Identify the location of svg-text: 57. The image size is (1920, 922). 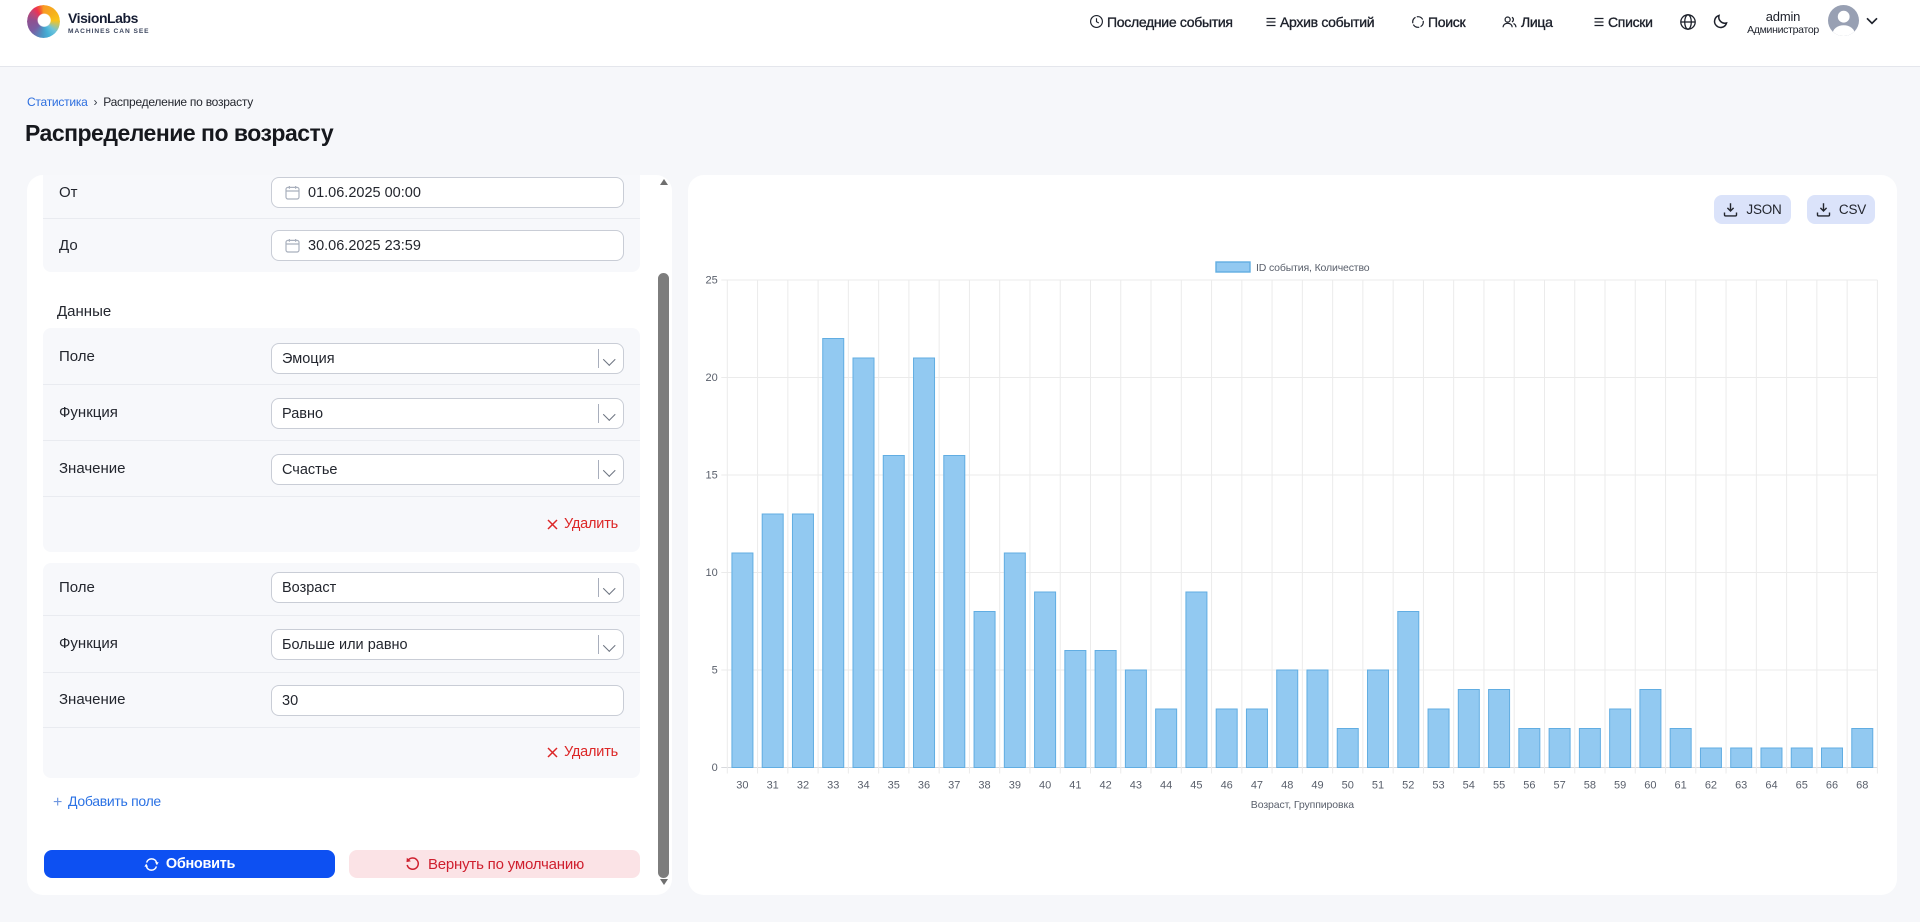
(1559, 786).